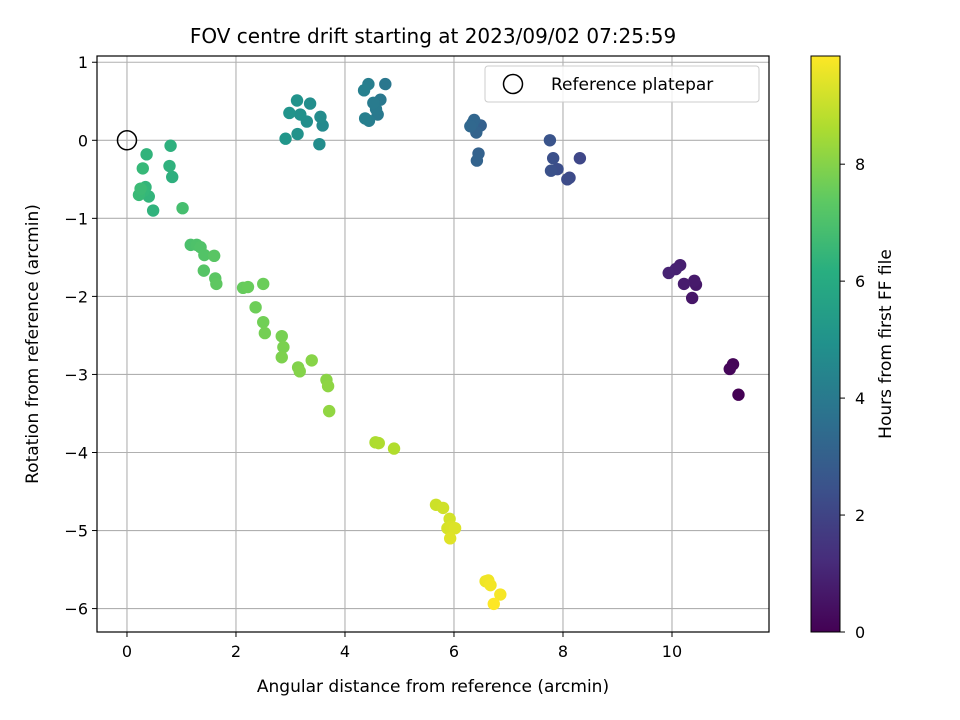  What do you see at coordinates (33, 344) in the screenshot?
I see `y-axis-title: Rotation from reference (arcmin)` at bounding box center [33, 344].